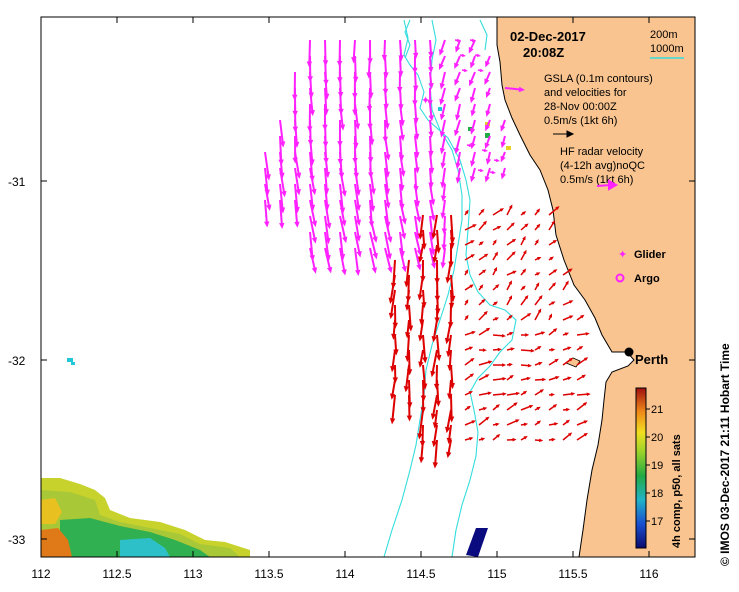 This screenshot has height=592, width=739. Describe the element at coordinates (344, 574) in the screenshot. I see `lon-tick-label: 114` at that location.